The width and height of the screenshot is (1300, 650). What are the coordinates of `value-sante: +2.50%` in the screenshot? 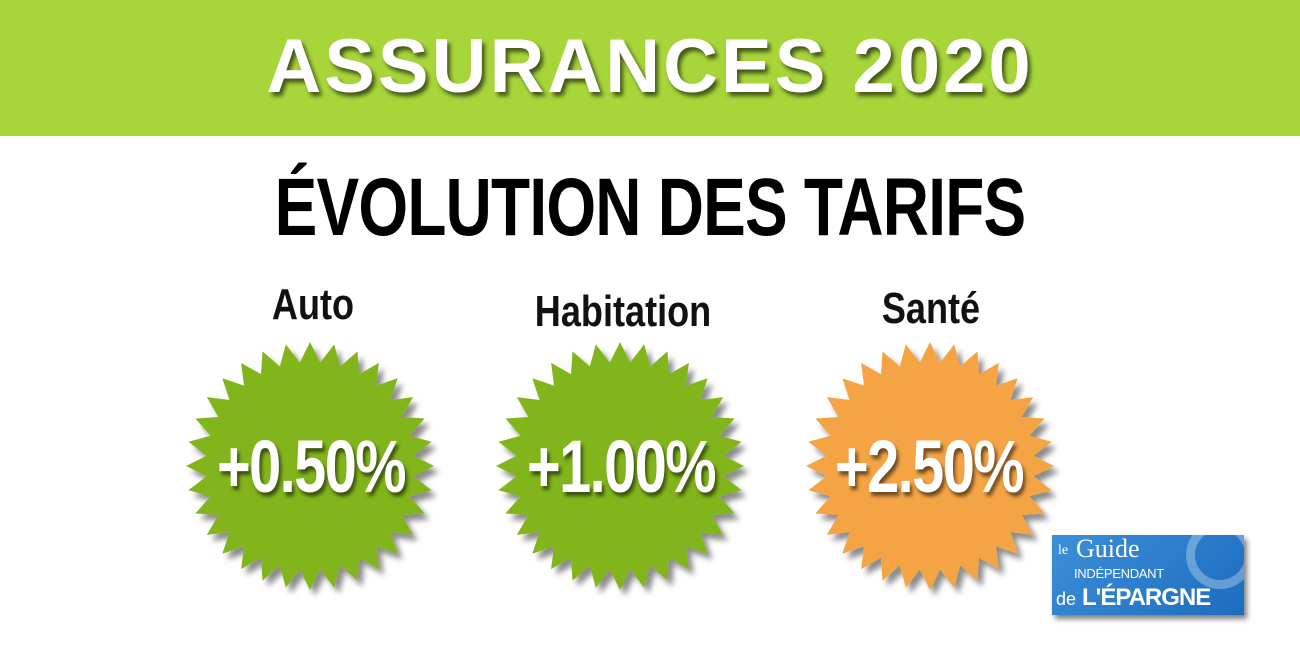 It's located at (929, 466).